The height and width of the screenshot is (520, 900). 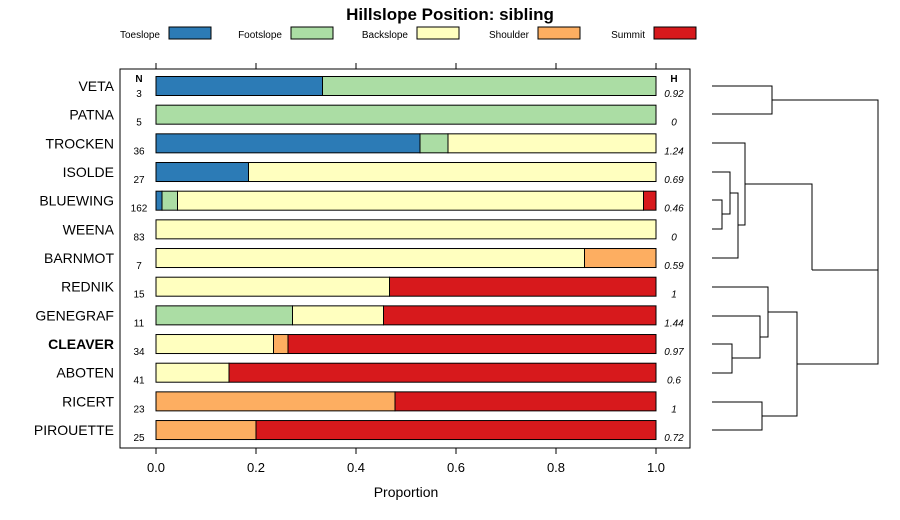 I want to click on bar-segment-genegraf-summit, so click(x=520, y=315).